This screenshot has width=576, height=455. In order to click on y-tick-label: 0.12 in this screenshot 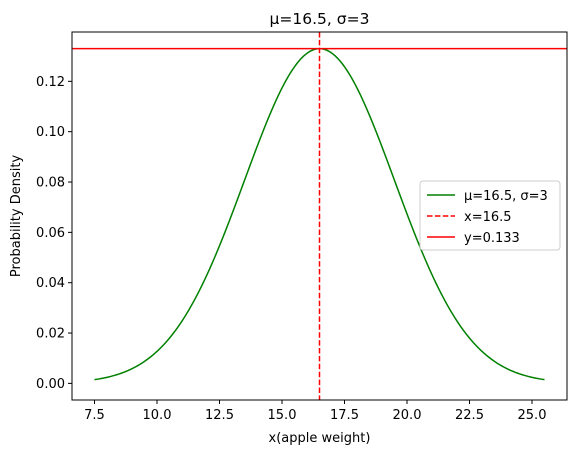, I will do `click(50, 82)`.